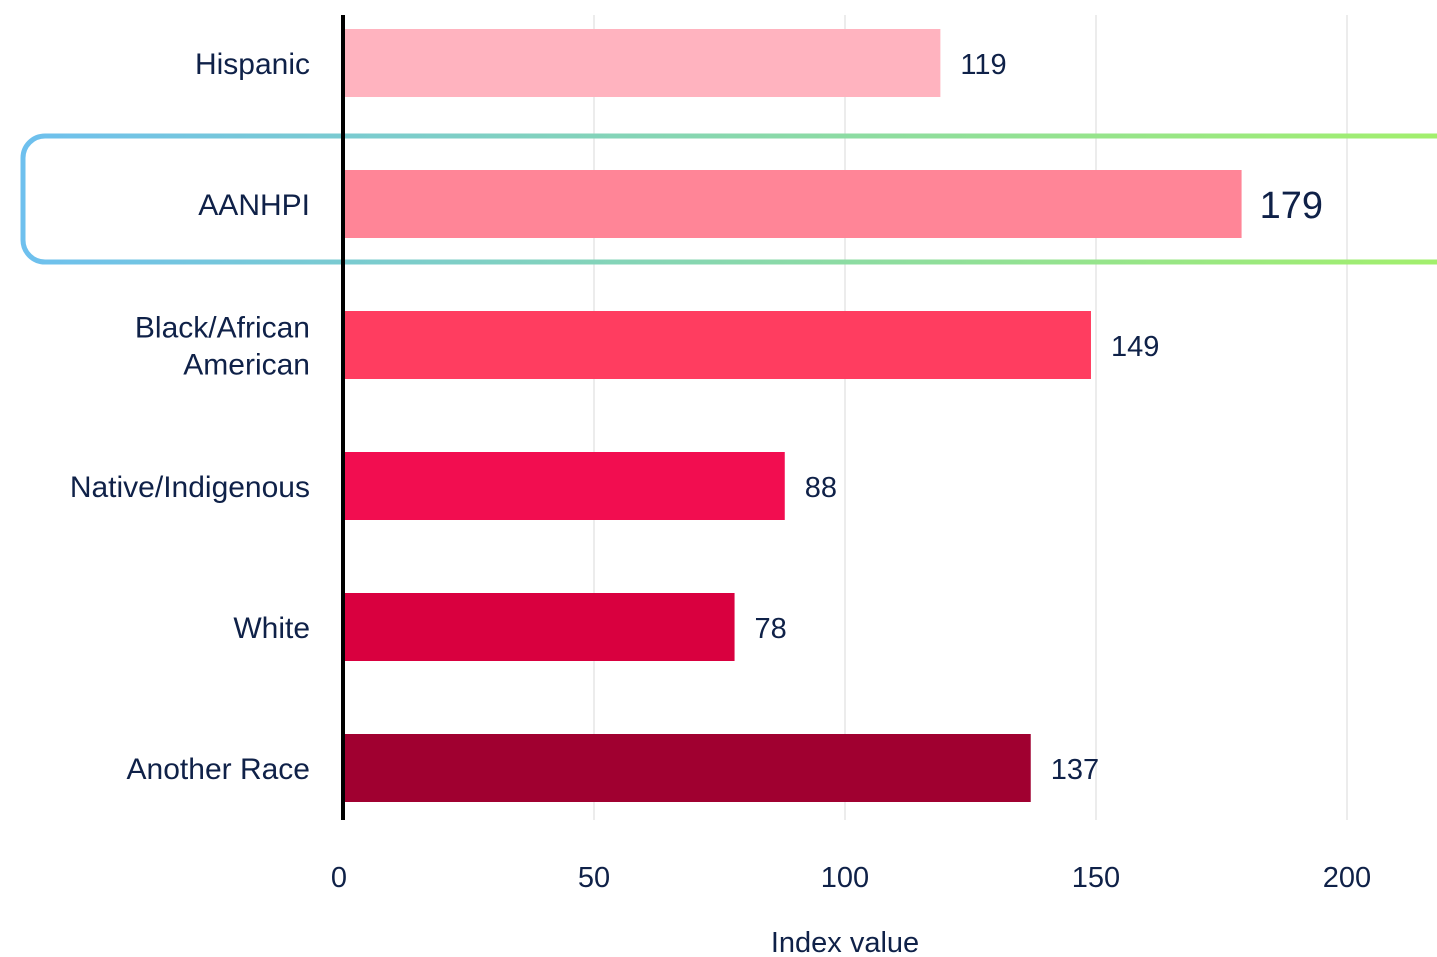 The height and width of the screenshot is (957, 1437). I want to click on category-label-white: White, so click(271, 628).